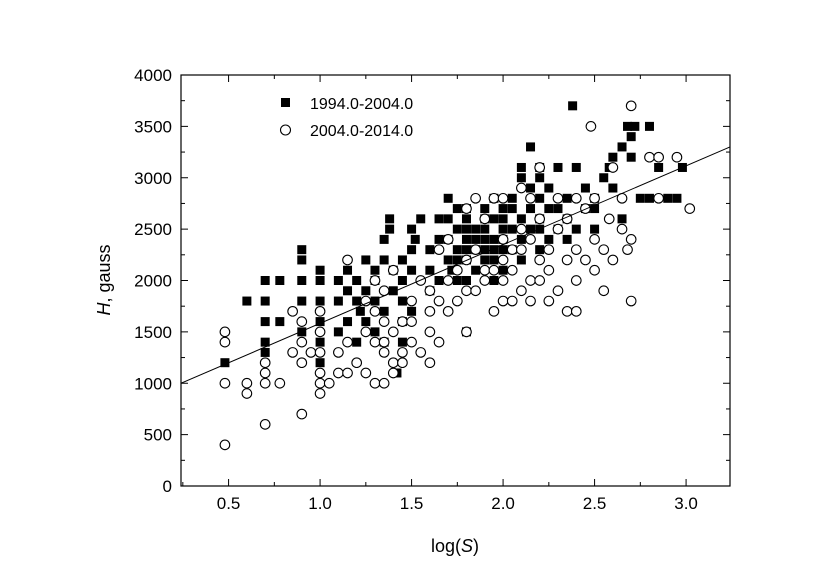 Image resolution: width=830 pixels, height=587 pixels. I want to click on legend-label-series-1: 1994.0-2004.0, so click(361, 104).